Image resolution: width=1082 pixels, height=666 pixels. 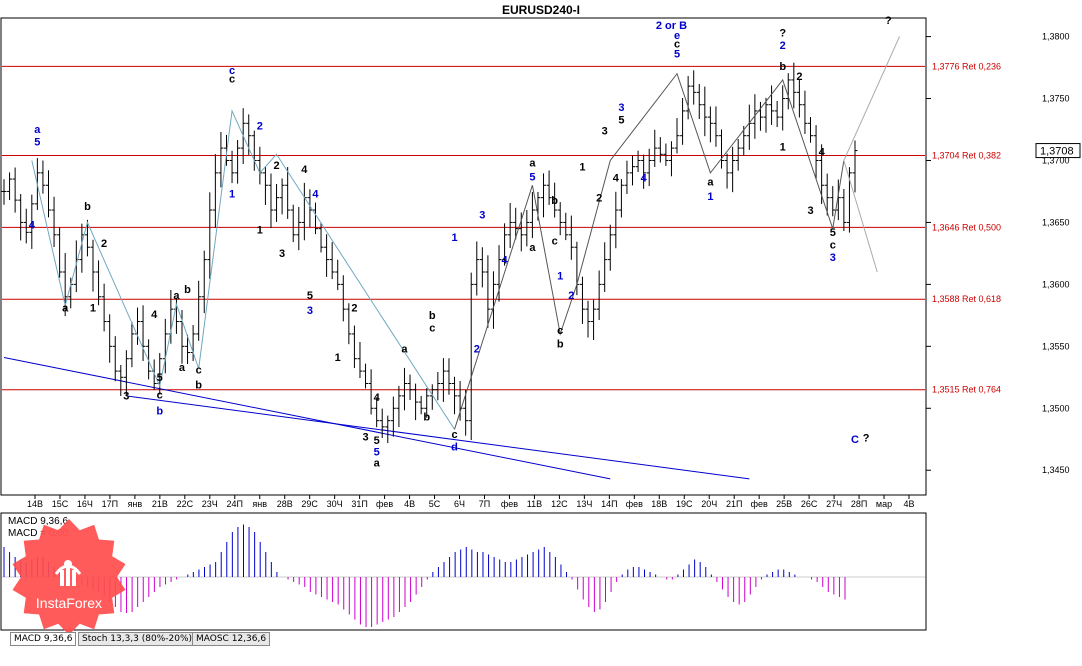 What do you see at coordinates (309, 504) in the screenshot?
I see `x-tick-label: 29С` at bounding box center [309, 504].